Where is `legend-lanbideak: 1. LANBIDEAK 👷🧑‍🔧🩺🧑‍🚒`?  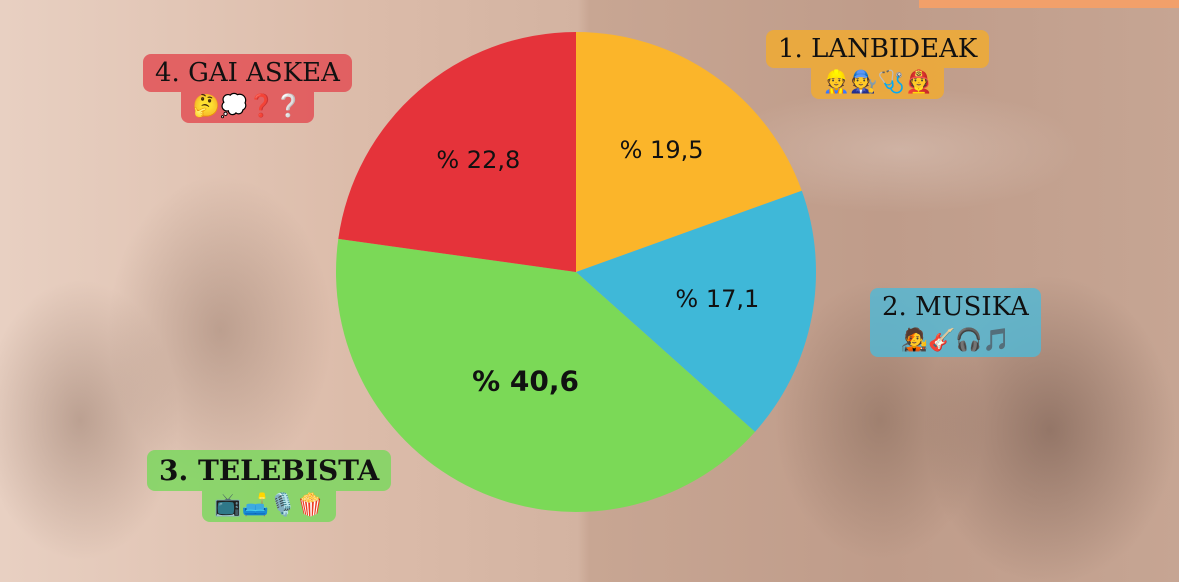
legend-lanbideak: 1. LANBIDEAK 👷🧑‍🔧🩺🧑‍🚒 is located at coordinates (878, 64).